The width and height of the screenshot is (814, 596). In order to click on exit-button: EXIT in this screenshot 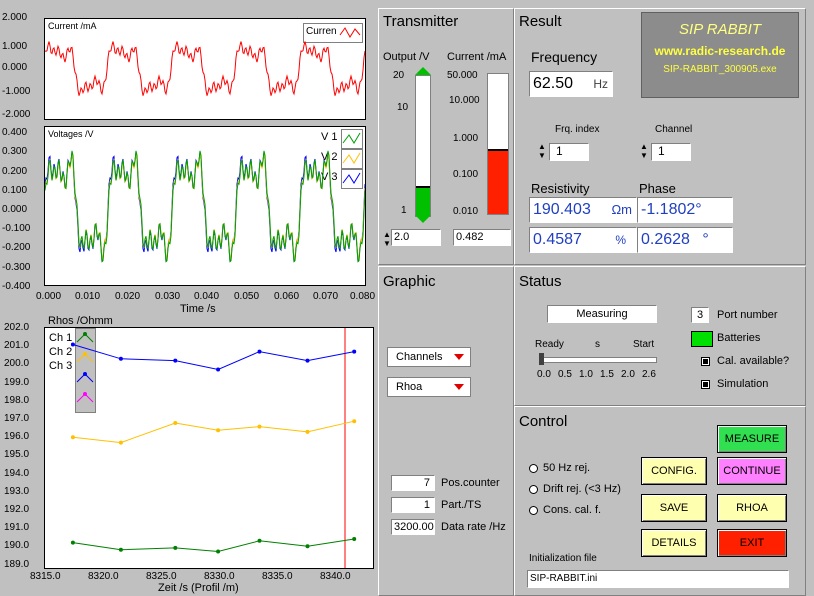, I will do `click(752, 543)`.